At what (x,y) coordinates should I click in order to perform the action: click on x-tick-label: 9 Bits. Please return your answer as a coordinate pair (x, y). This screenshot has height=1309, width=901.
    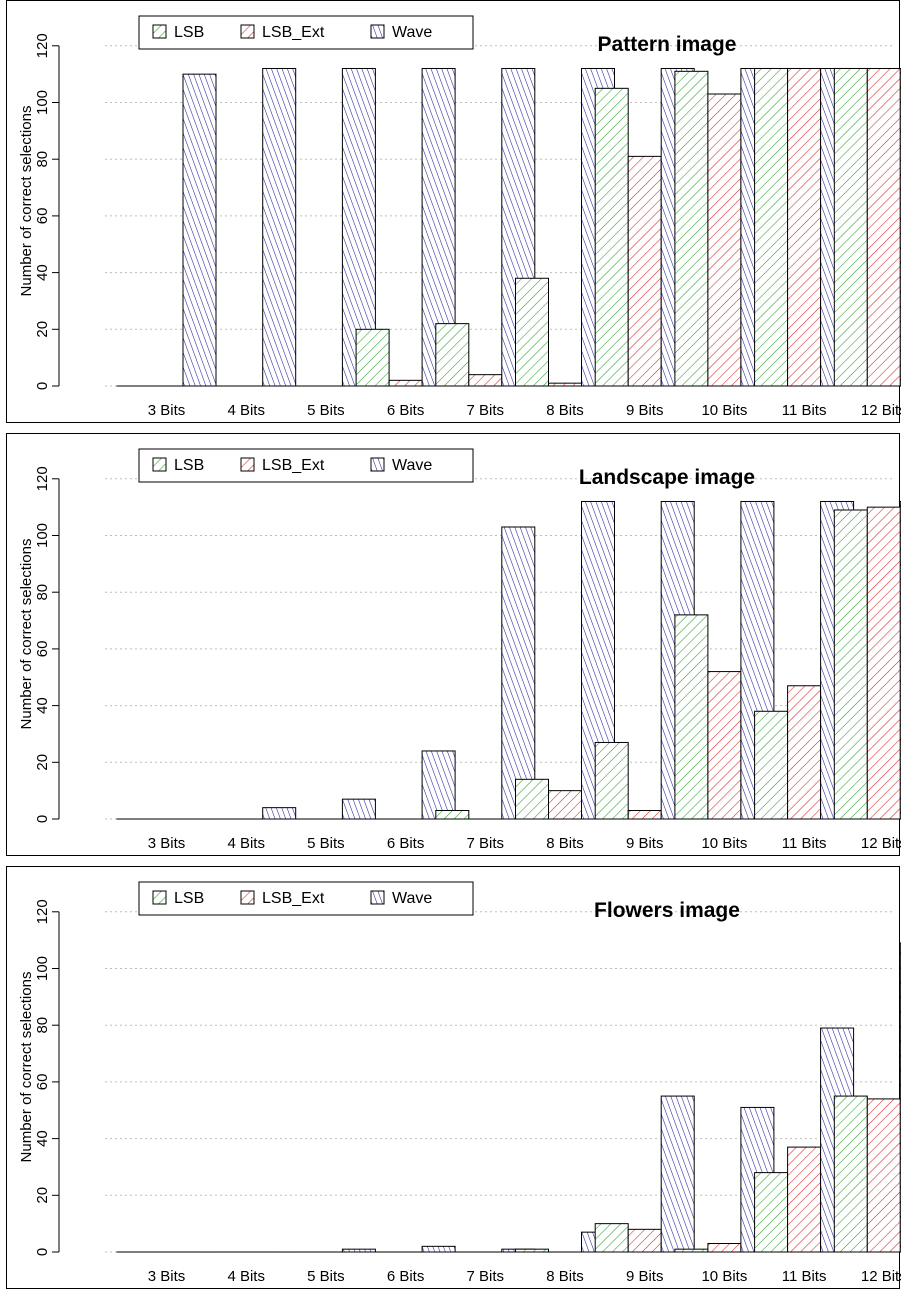
    Looking at the image, I should click on (645, 410).